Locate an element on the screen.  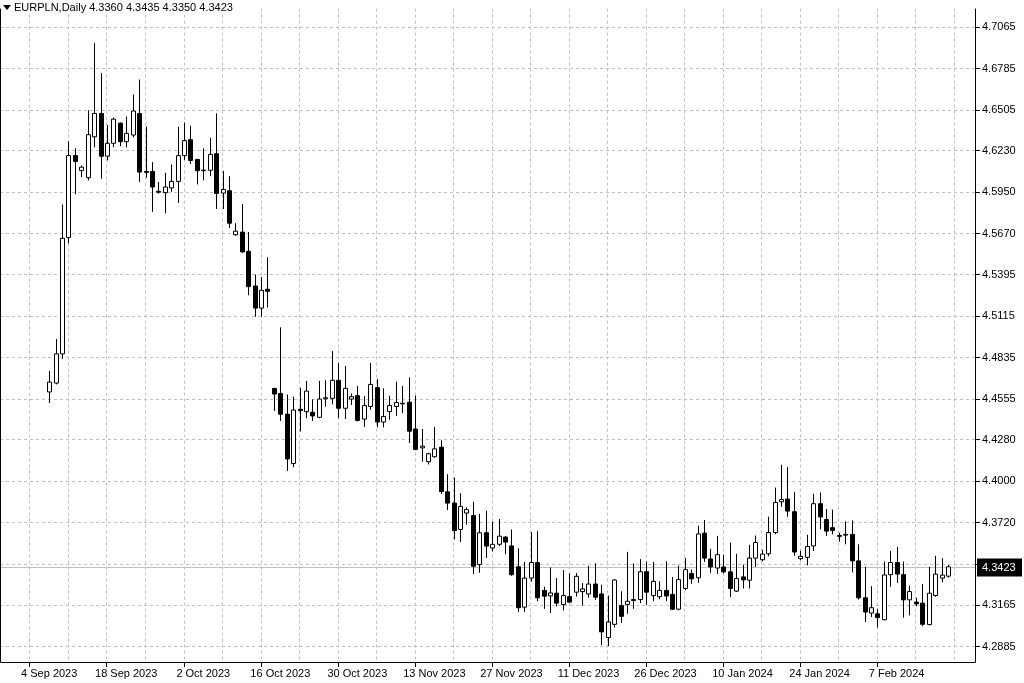
y-tick-label: 4.4000 is located at coordinates (999, 480).